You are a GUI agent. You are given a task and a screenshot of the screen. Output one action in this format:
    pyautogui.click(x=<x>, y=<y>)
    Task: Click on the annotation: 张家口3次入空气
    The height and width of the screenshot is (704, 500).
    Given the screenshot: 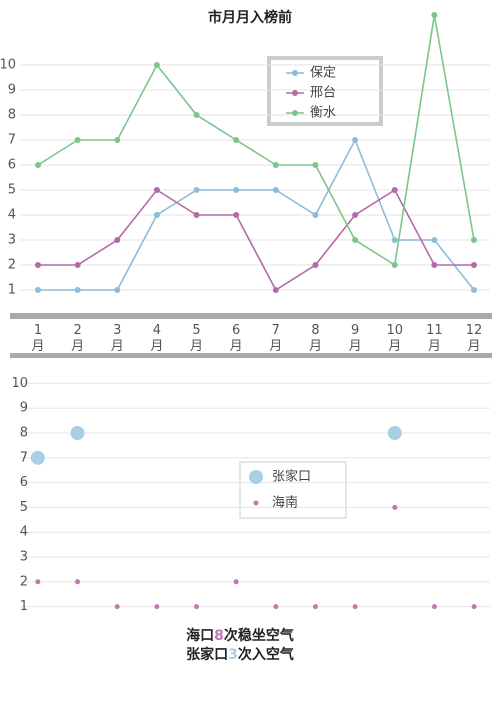 What is the action you would take?
    pyautogui.click(x=240, y=654)
    